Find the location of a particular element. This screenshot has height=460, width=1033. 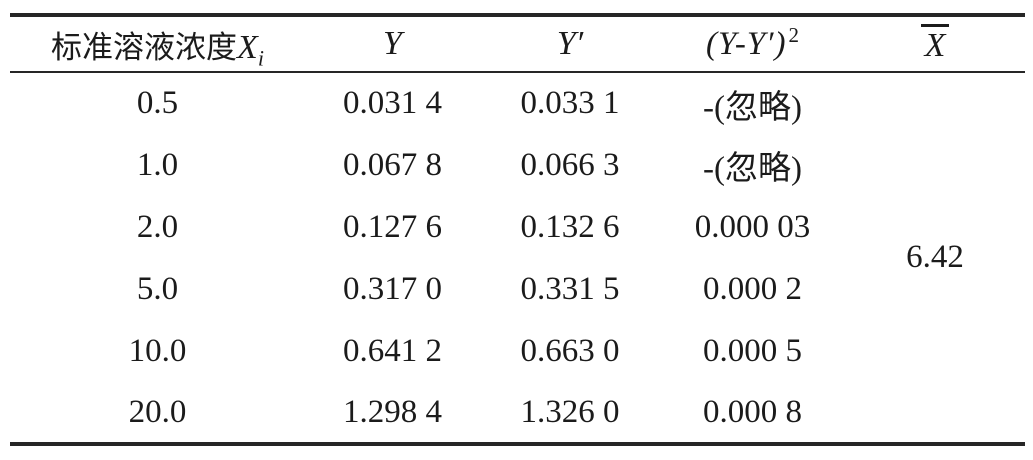

header-row: 标准溶液浓度Xi Y Y′ (Y-Y′)2 X is located at coordinates (517, 43).